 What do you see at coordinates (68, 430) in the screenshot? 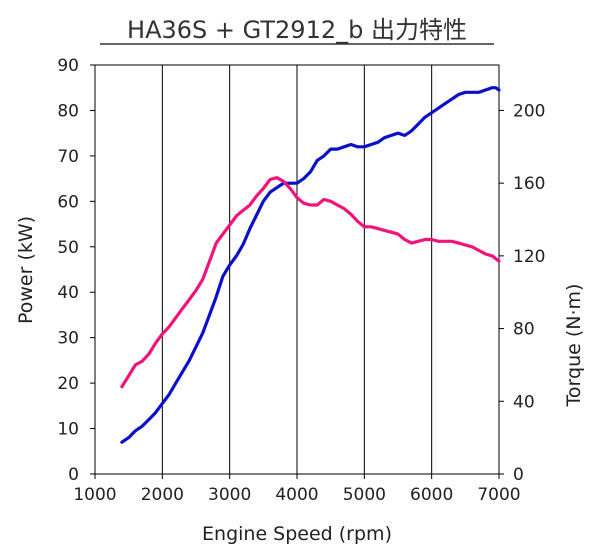
I see `y-left-tick-label: 10` at bounding box center [68, 430].